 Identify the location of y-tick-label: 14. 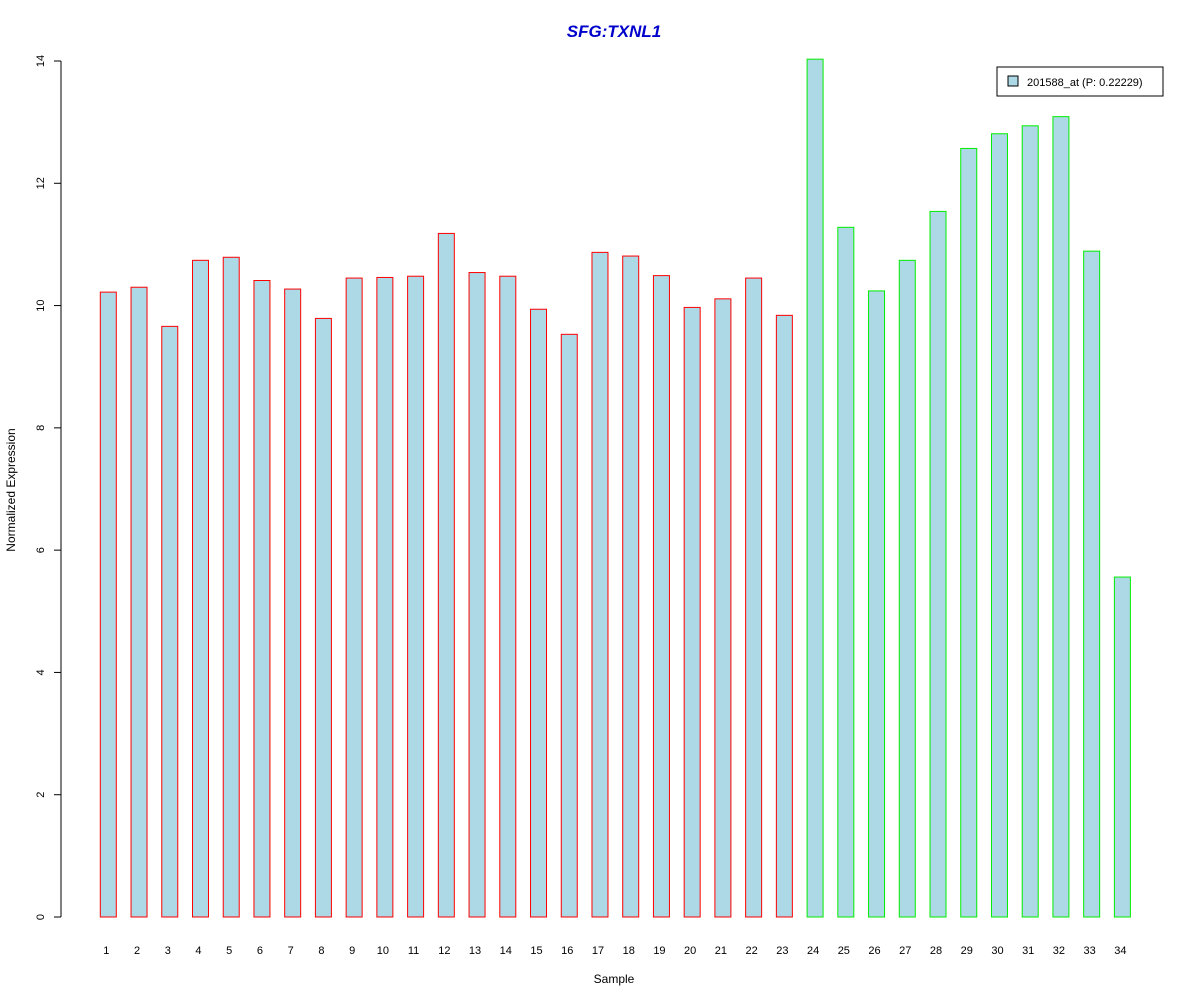
(41, 61).